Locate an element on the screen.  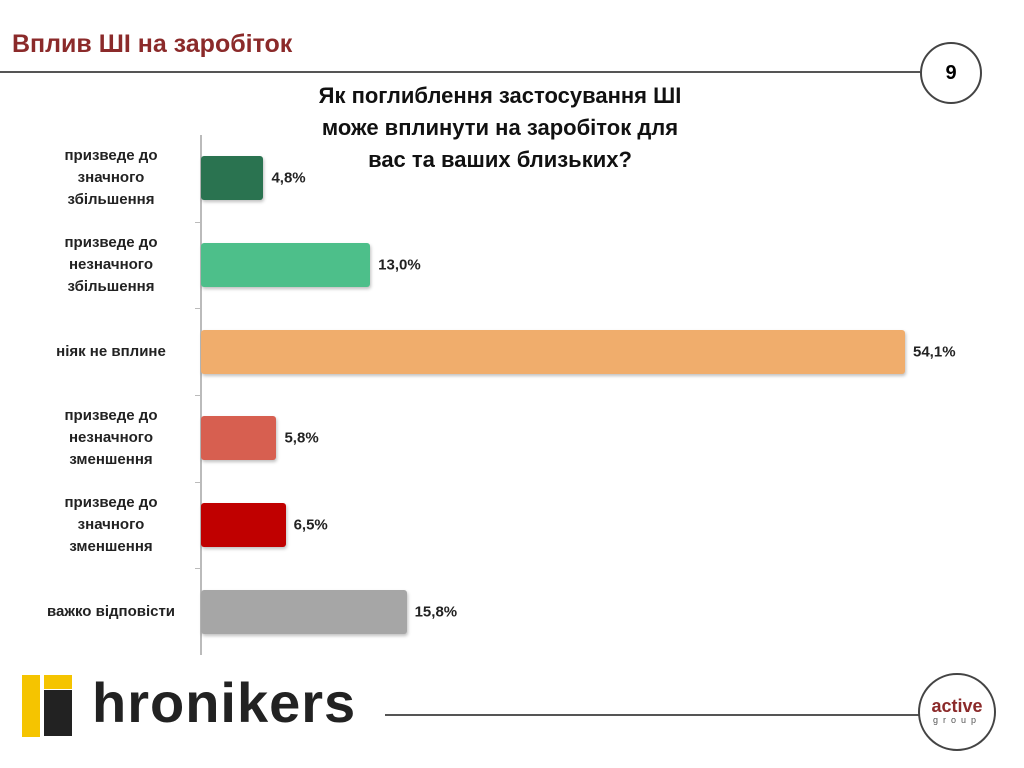
category-label: призведе до значного зменшення is located at coordinates (111, 524).